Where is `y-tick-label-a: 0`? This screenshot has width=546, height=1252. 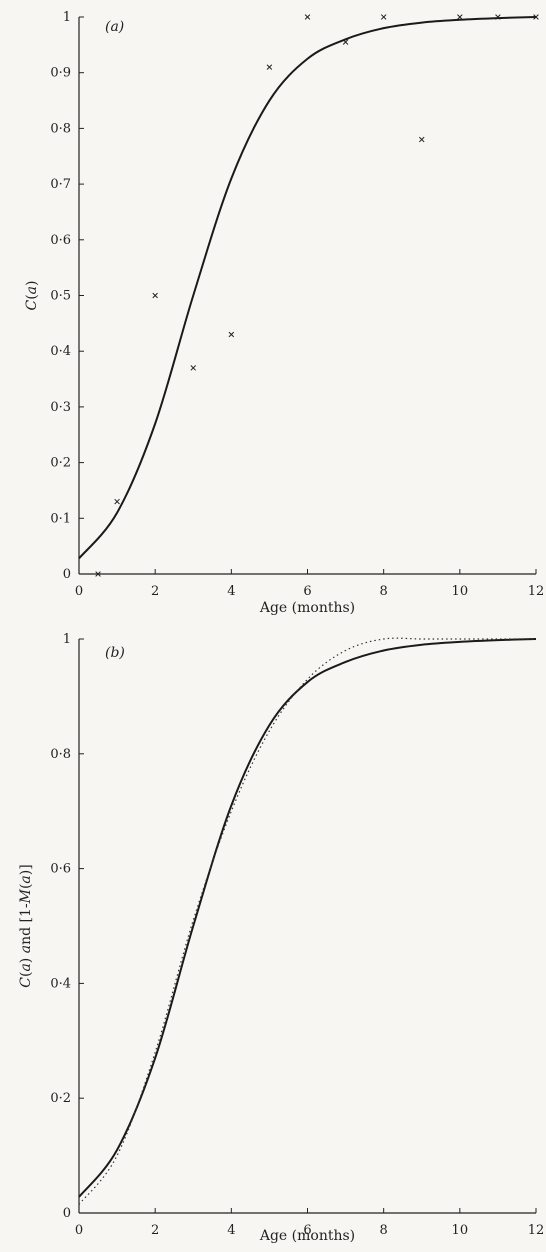
y-tick-label-a: 0 is located at coordinates (67, 574).